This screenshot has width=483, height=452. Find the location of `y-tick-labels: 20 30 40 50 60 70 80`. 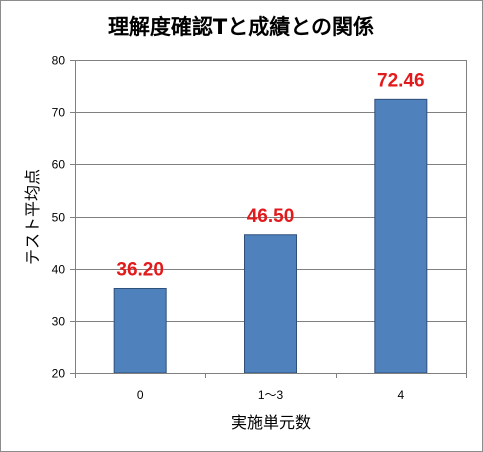

y-tick-labels: 20 30 40 50 60 70 80 is located at coordinates (59, 217).